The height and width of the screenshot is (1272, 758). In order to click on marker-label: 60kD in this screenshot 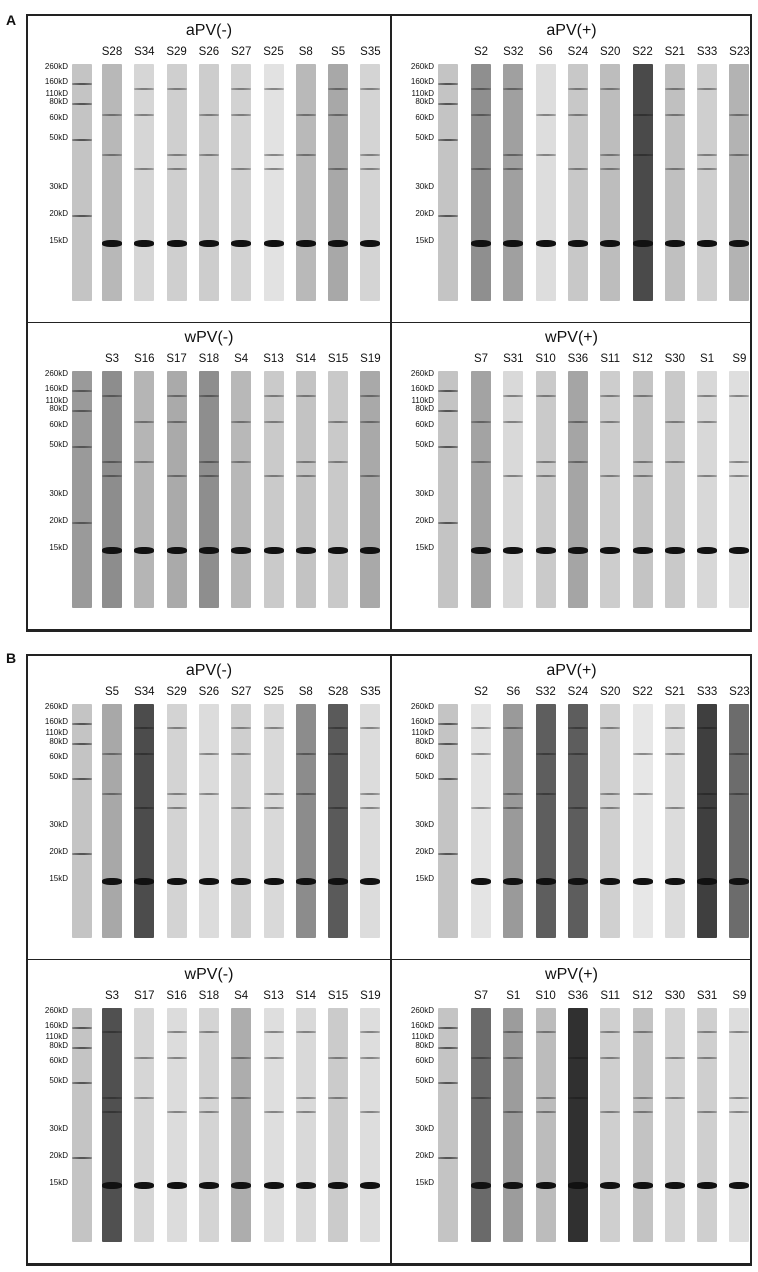, I will do `click(424, 117)`.